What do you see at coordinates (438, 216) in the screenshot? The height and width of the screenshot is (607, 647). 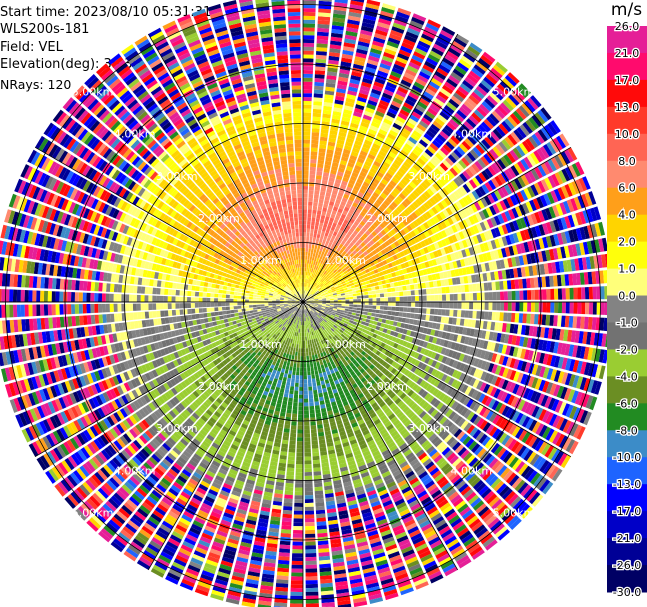 I see `ray` at bounding box center [438, 216].